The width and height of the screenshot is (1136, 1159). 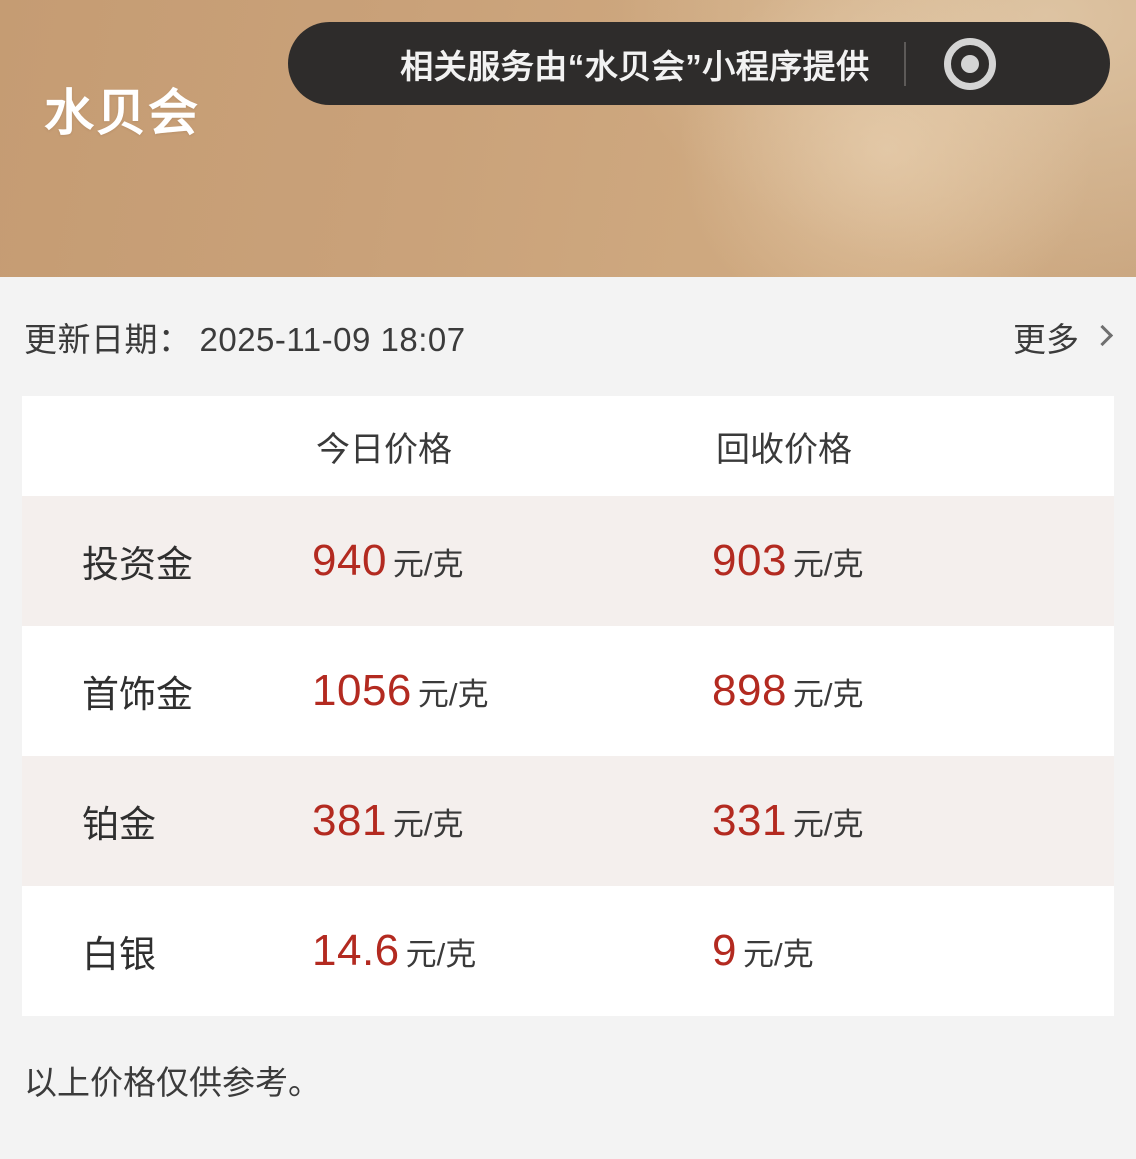 What do you see at coordinates (108, 339) in the screenshot?
I see `update-date-label: 更新日期：` at bounding box center [108, 339].